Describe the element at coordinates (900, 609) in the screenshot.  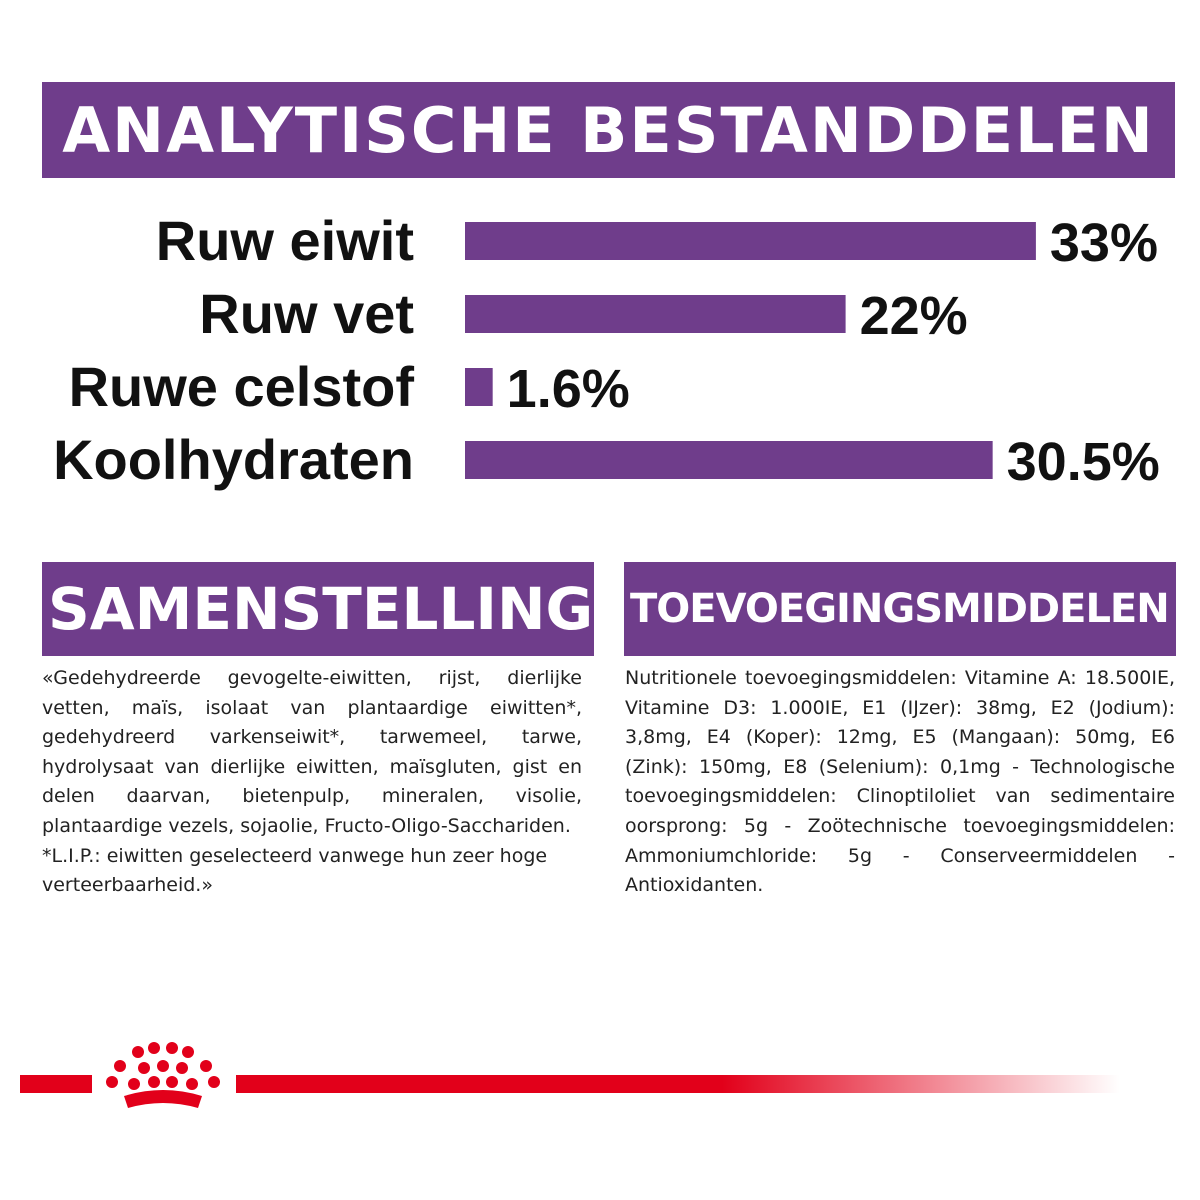
I see `additives-heading-label: TOEVOEGINGSMIDDELEN` at that location.